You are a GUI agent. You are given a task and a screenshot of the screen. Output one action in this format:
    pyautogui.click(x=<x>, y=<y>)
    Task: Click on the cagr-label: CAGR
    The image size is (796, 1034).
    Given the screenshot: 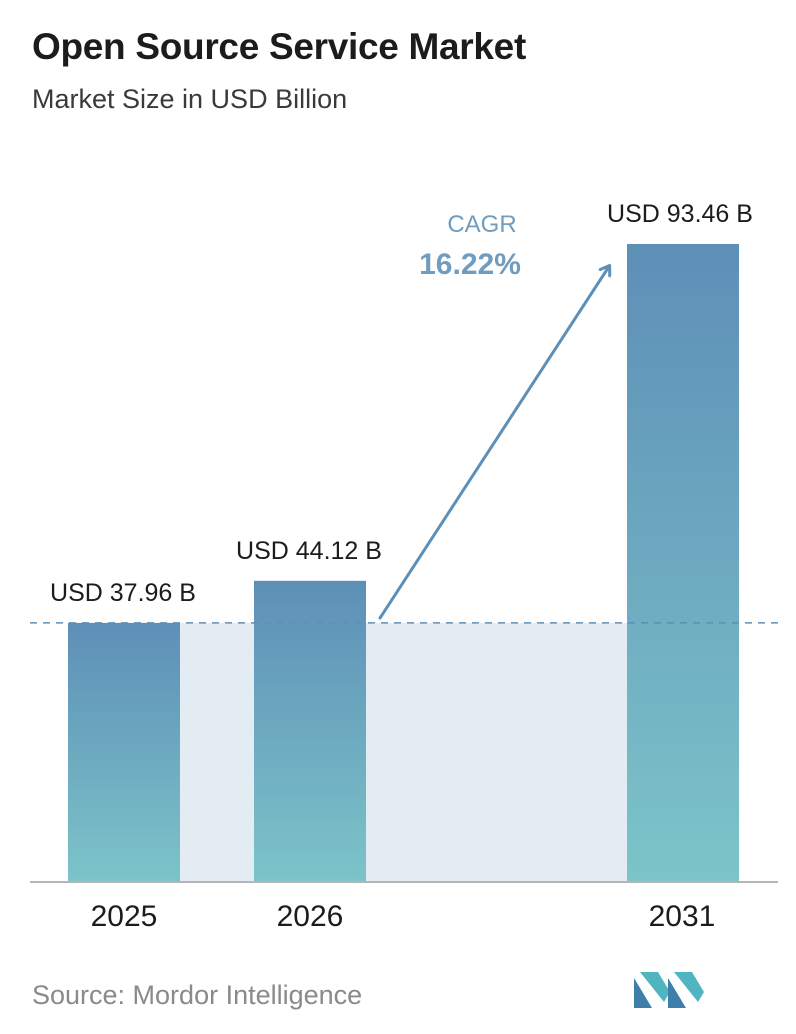 What is the action you would take?
    pyautogui.click(x=481, y=224)
    